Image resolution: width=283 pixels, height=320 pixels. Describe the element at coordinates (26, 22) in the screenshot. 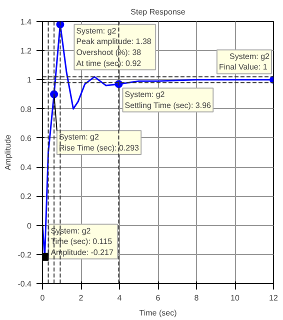

I see `y-tick-label: 1.4` at that location.